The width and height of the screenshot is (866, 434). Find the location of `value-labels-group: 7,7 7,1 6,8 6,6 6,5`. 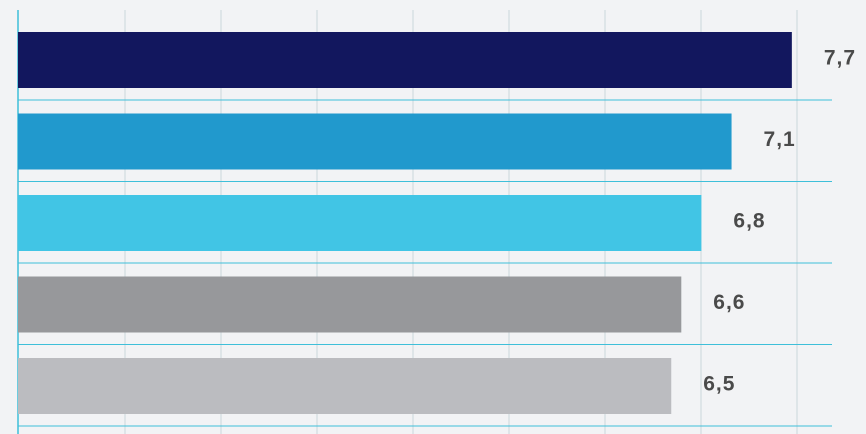

value-labels-group: 7,7 7,1 6,8 6,6 6,5 is located at coordinates (779, 221).